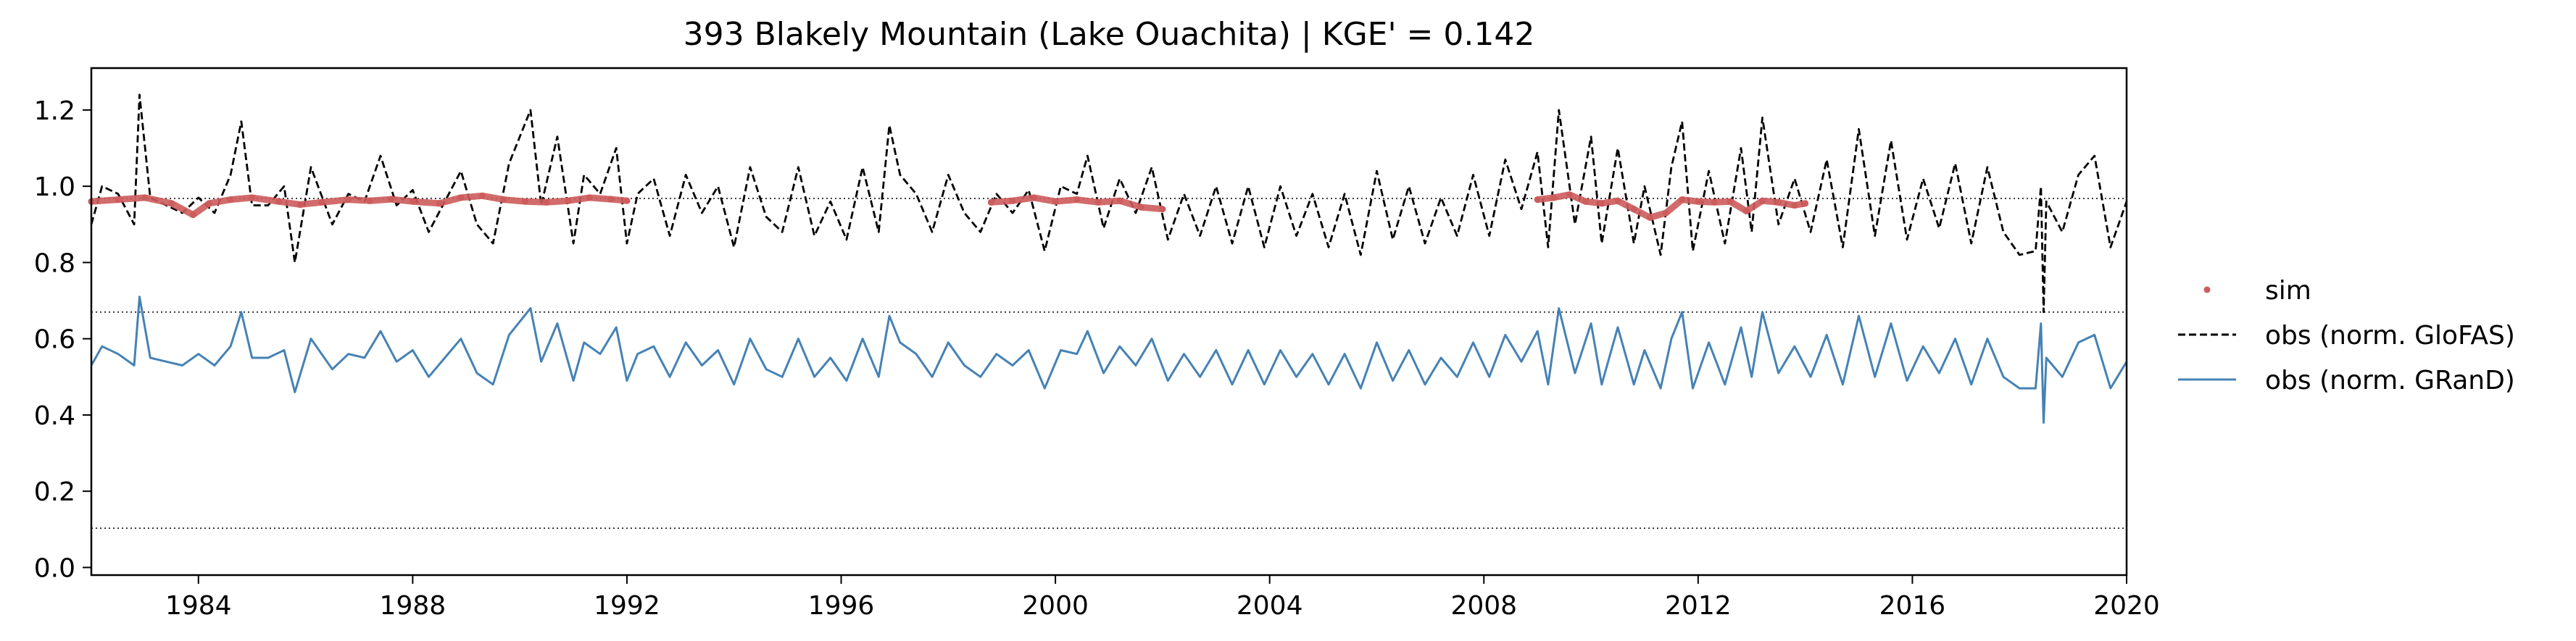 The width and height of the screenshot is (2576, 641). I want to click on x-tick-label: 2008, so click(1483, 606).